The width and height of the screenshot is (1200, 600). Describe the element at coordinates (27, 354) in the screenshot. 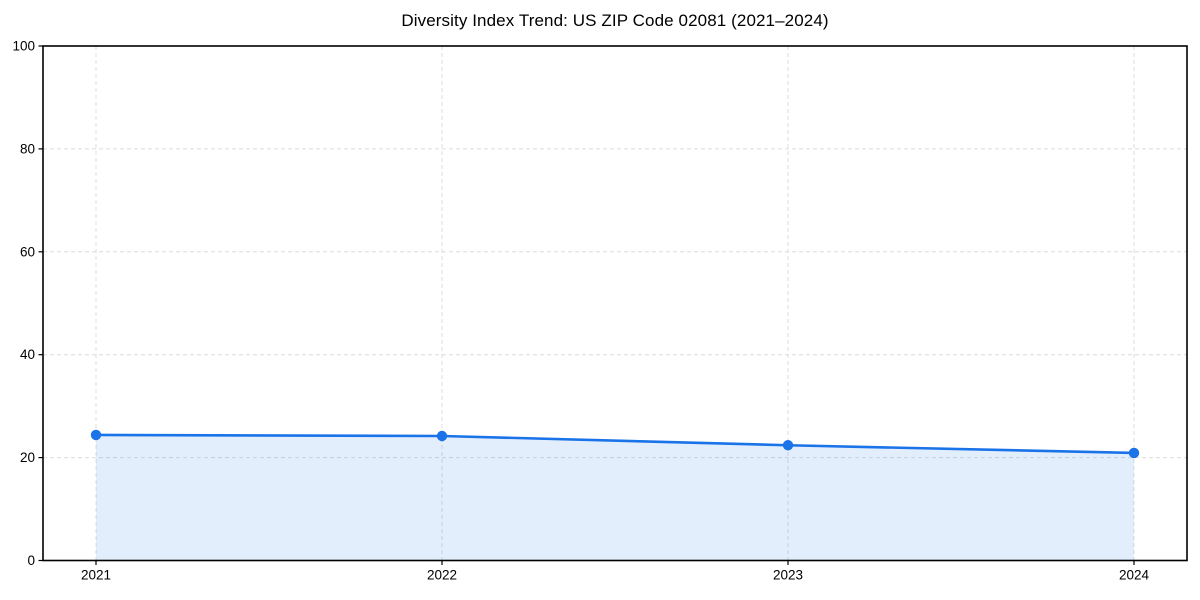

I see `y-tick-label: 40` at that location.